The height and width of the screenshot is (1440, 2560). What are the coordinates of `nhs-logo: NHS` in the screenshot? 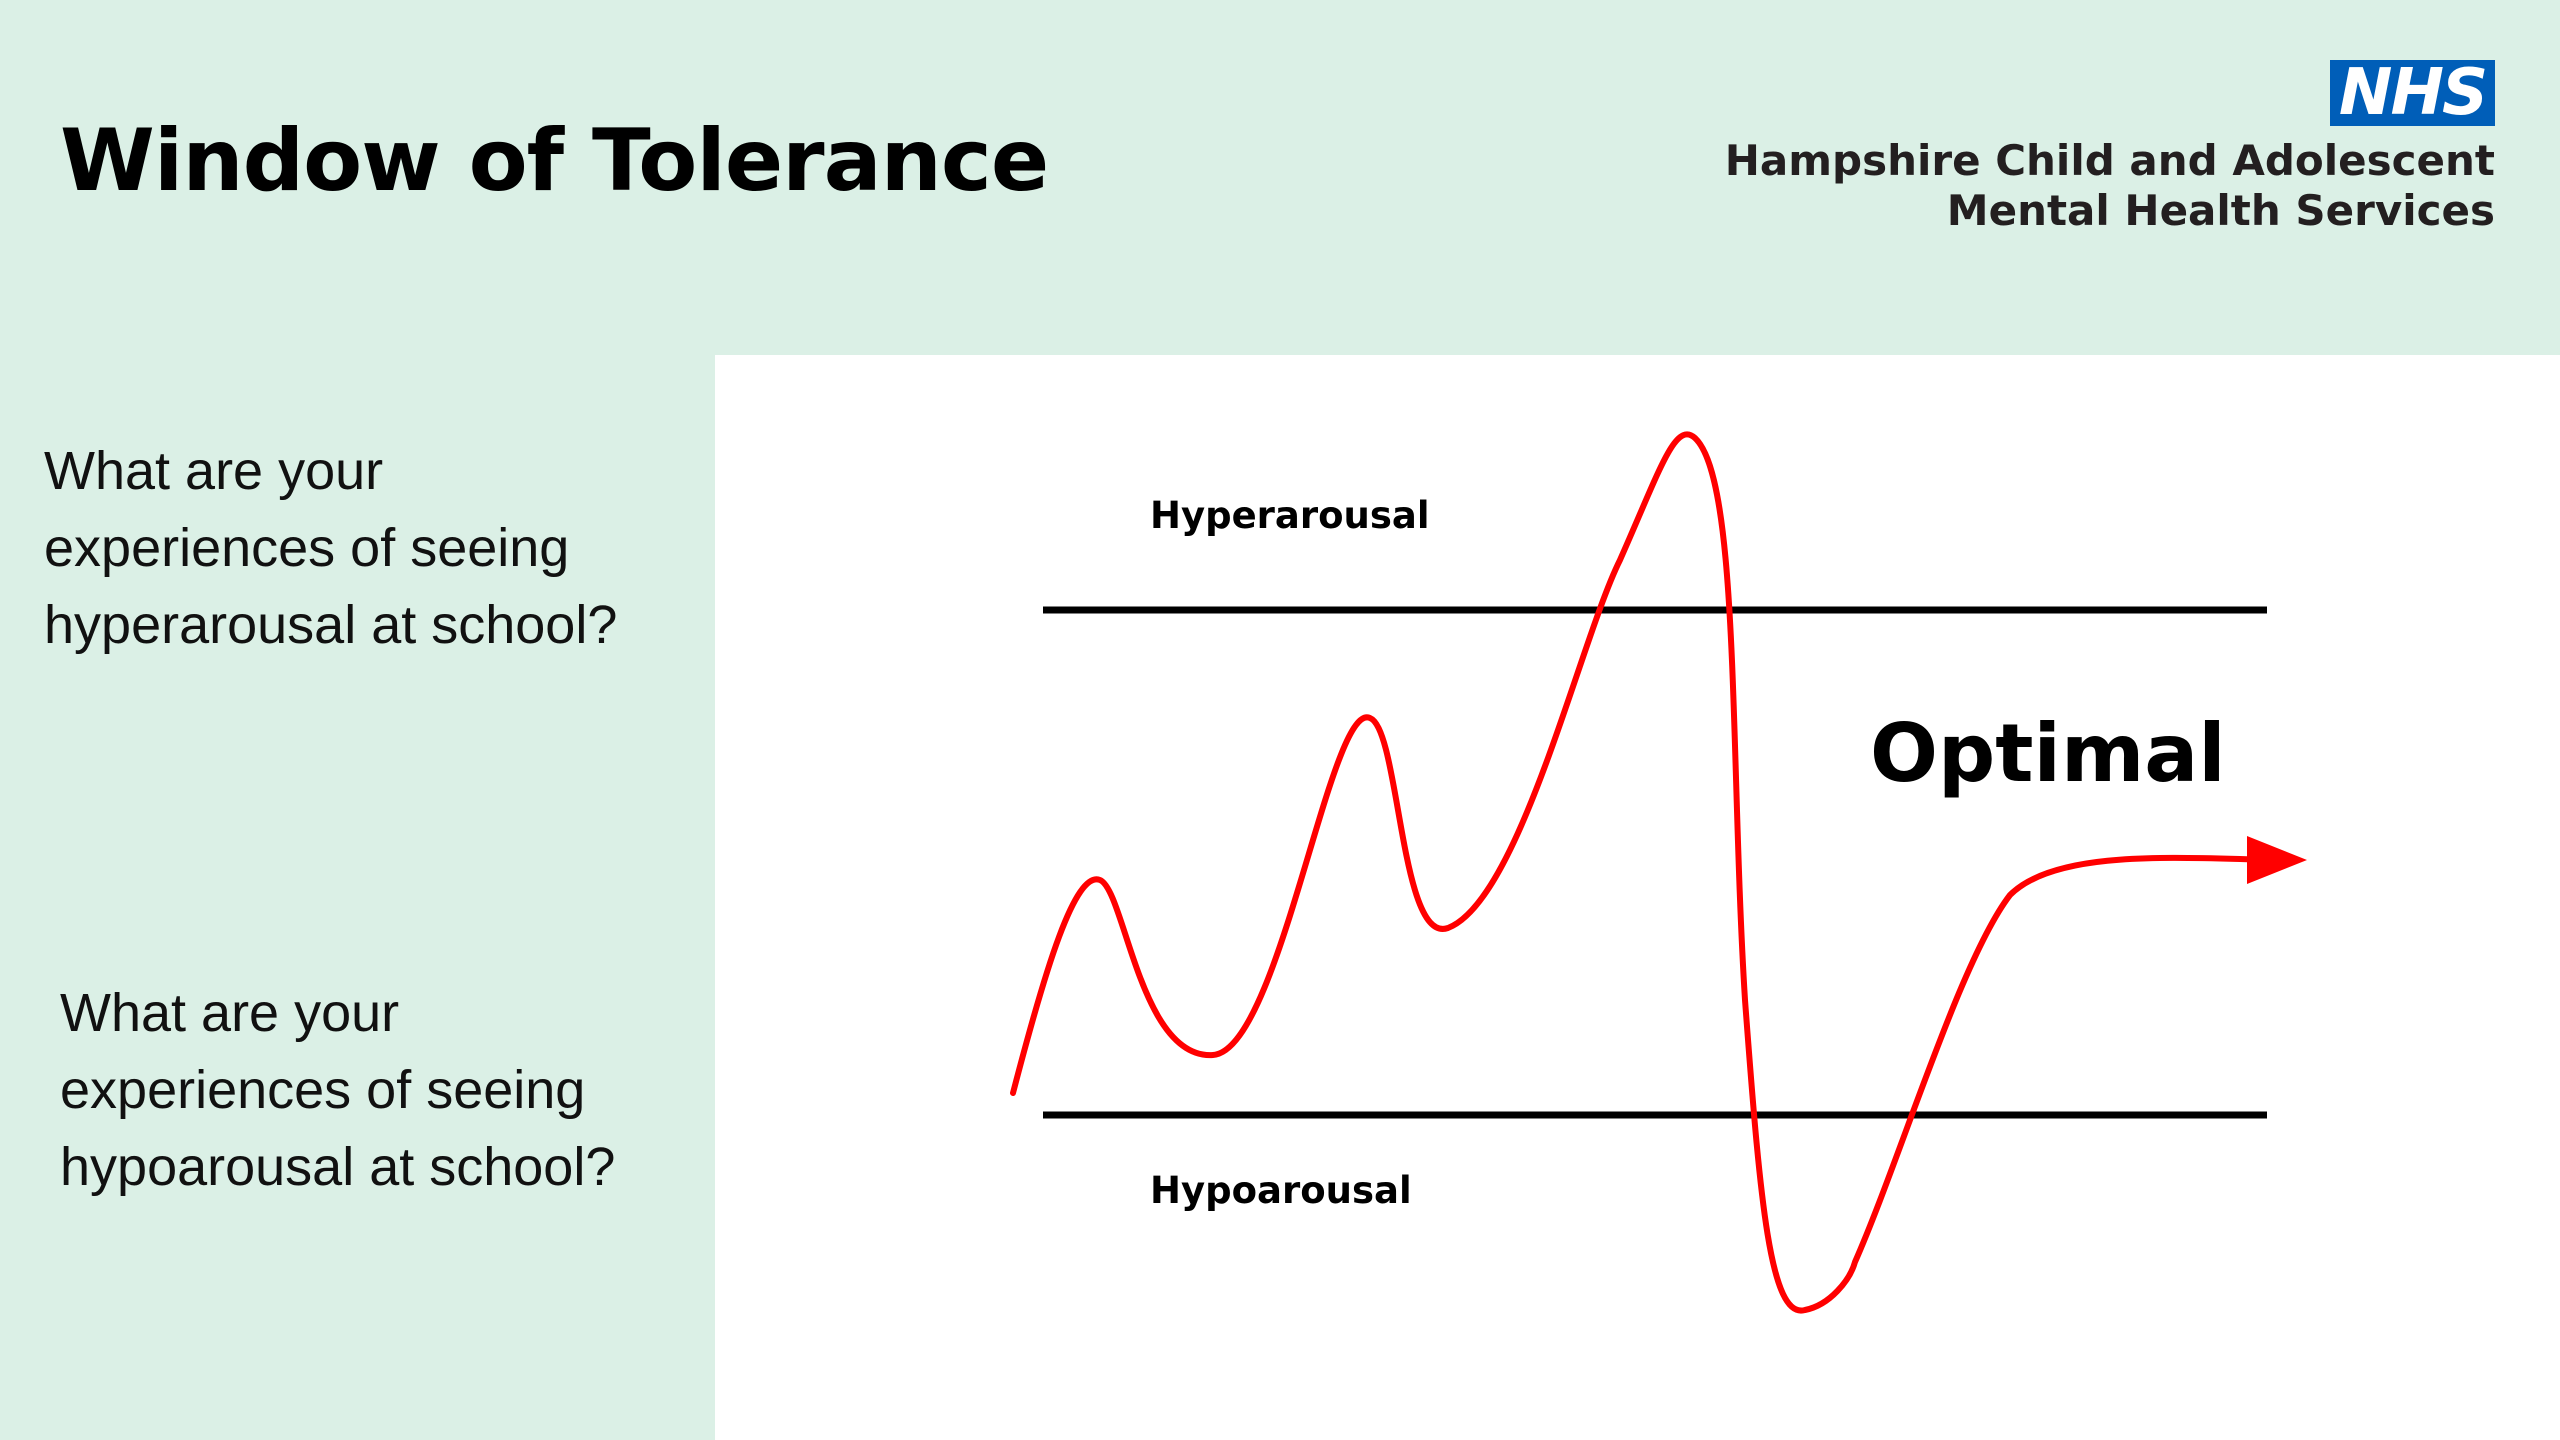 It's located at (2412, 93).